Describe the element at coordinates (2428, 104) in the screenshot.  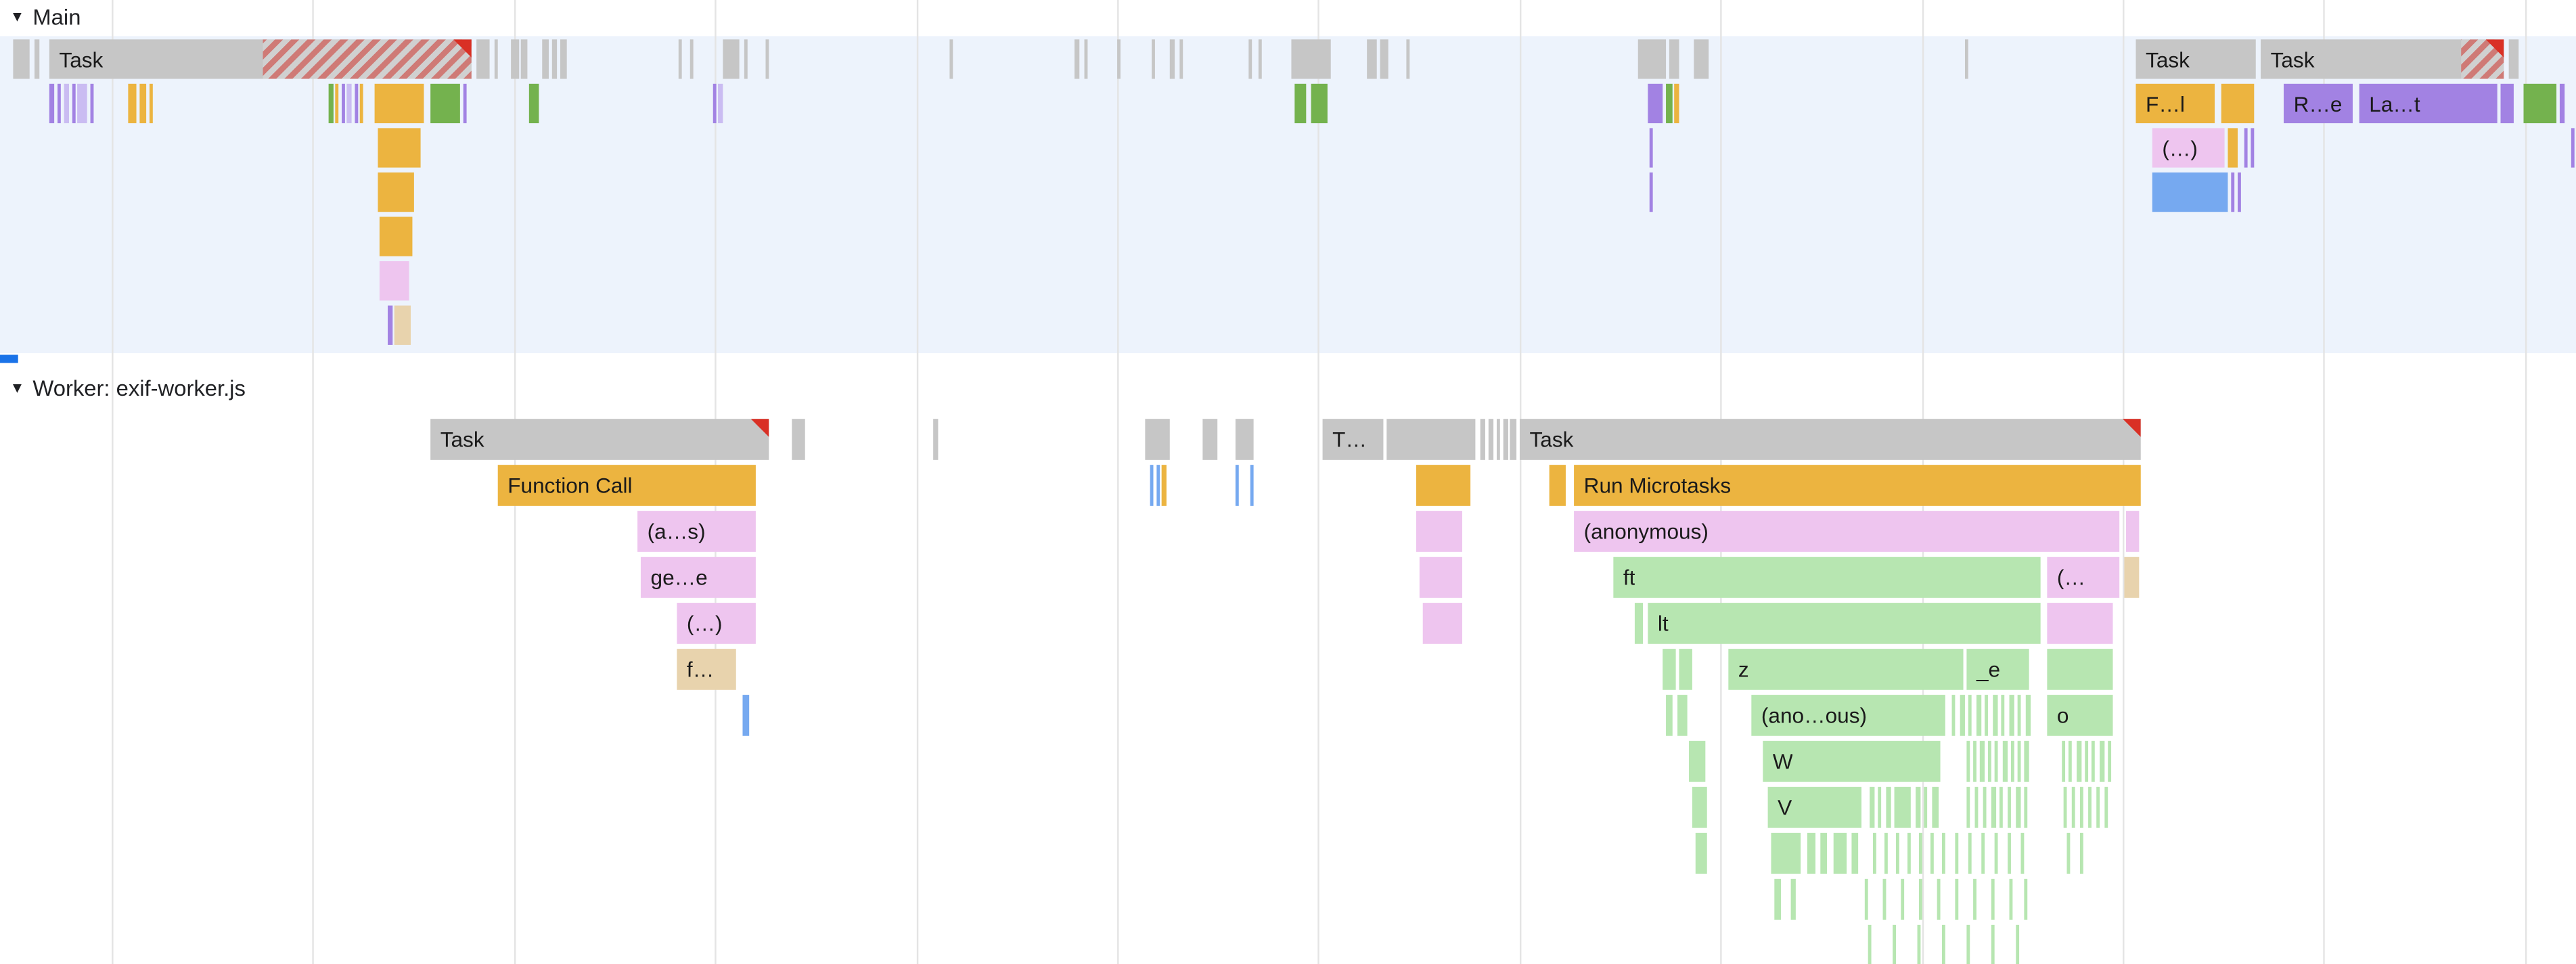
I see `flame-bar: La…t` at that location.